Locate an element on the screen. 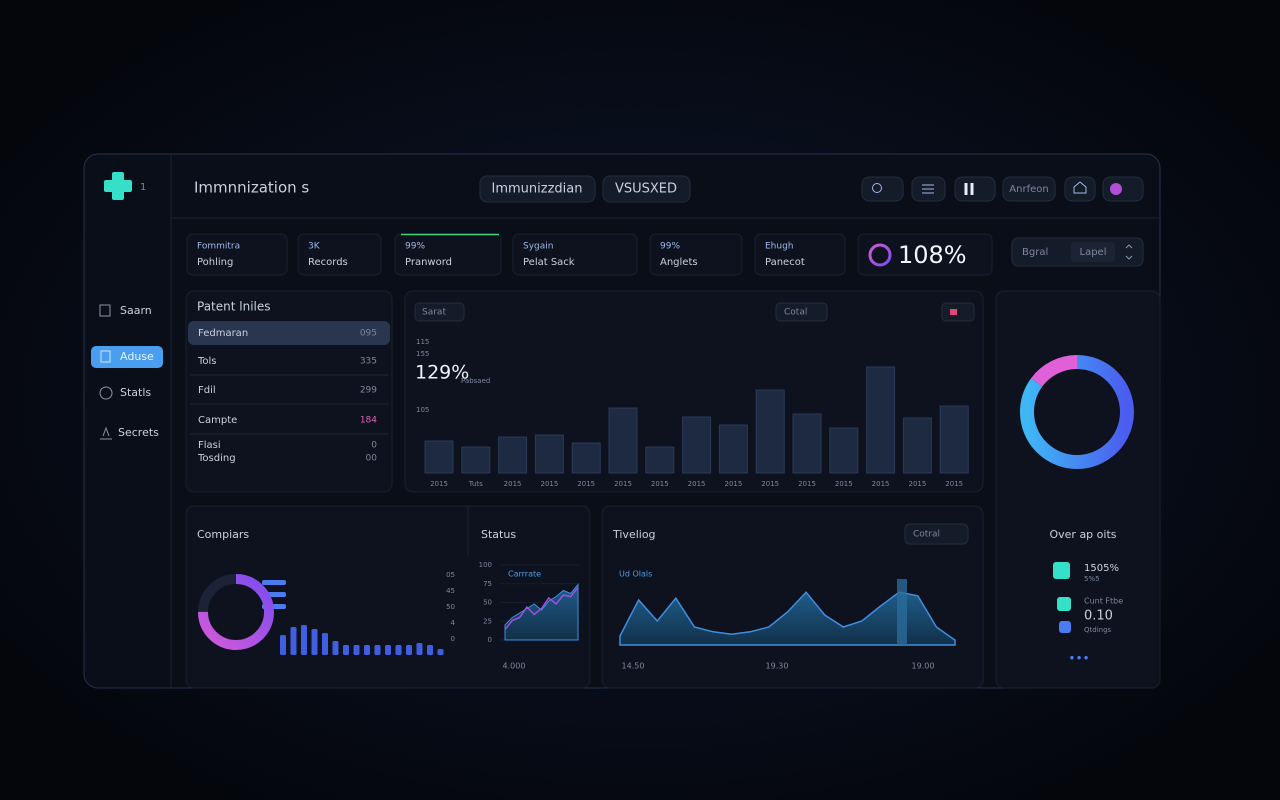 This screenshot has width=1280, height=800. kpi-sub: Pranword is located at coordinates (428, 262).